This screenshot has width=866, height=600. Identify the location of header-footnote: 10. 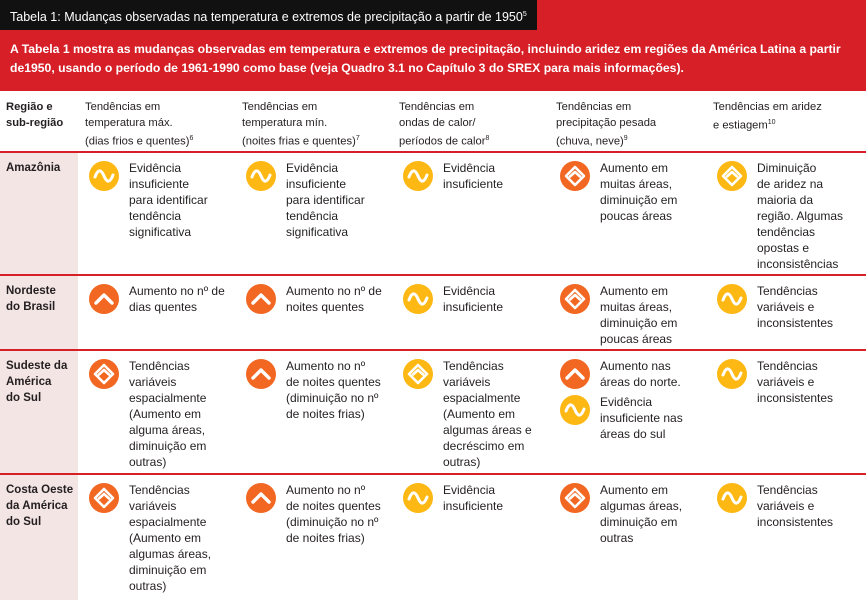
(771, 122).